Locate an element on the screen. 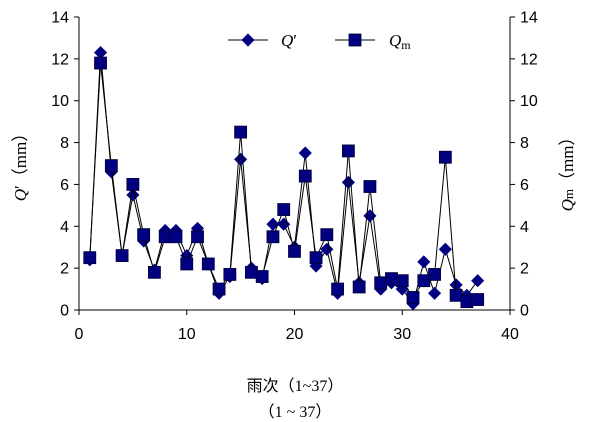 This screenshot has height=422, width=590. y-tick-label-right: 4 is located at coordinates (524, 227).